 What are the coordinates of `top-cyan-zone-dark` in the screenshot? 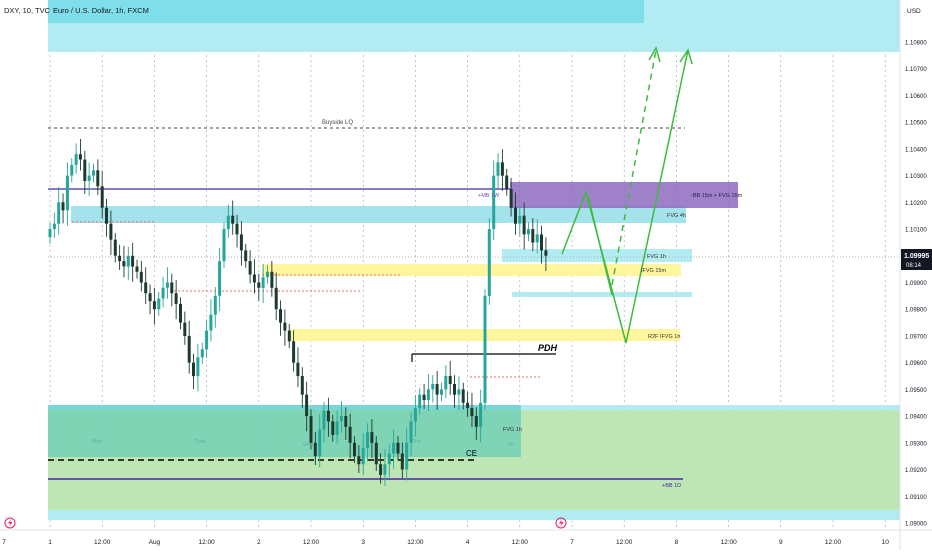 It's located at (346, 11).